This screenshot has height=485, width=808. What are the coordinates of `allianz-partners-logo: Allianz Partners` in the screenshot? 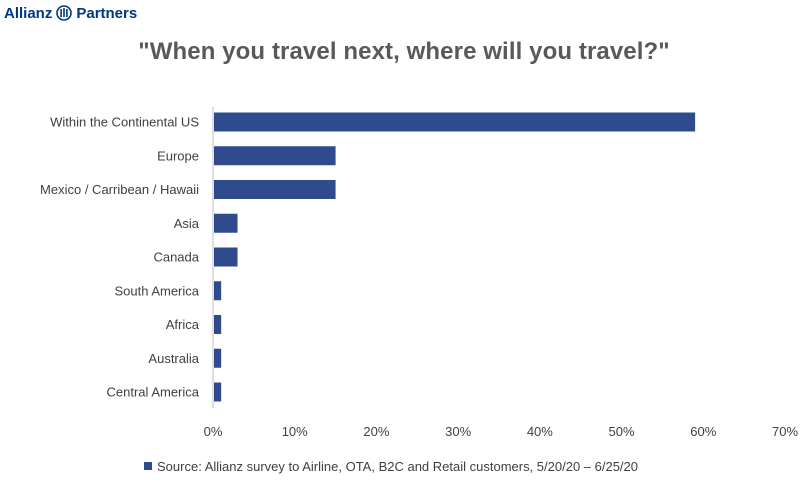 It's located at (70, 13).